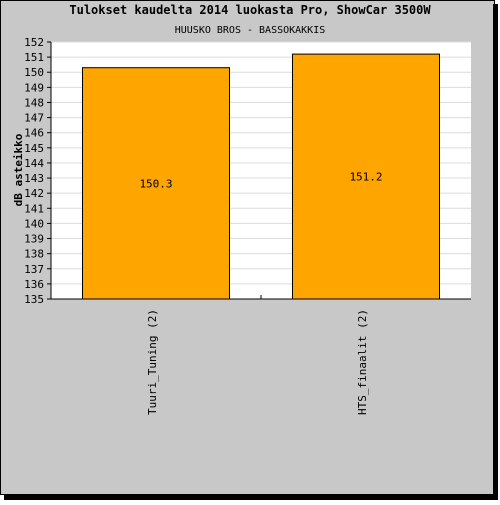 The height and width of the screenshot is (505, 500). What do you see at coordinates (257, 355) in the screenshot?
I see `x-tick-labels: Tuuri_Tuning (2) HTS_finaalit (2)` at bounding box center [257, 355].